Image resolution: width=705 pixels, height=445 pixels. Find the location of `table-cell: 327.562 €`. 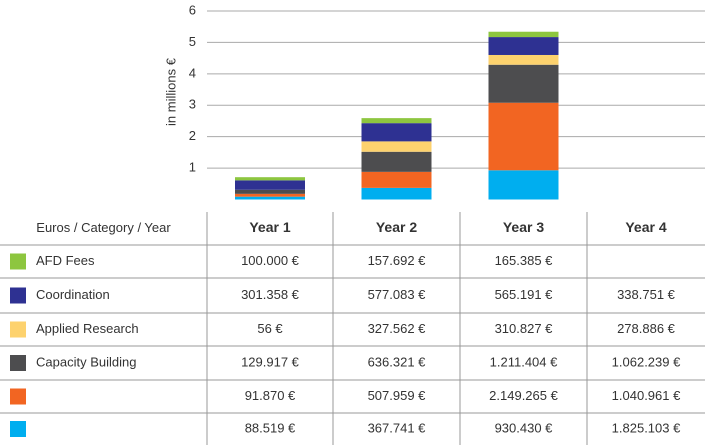

table-cell: 327.562 € is located at coordinates (397, 328).